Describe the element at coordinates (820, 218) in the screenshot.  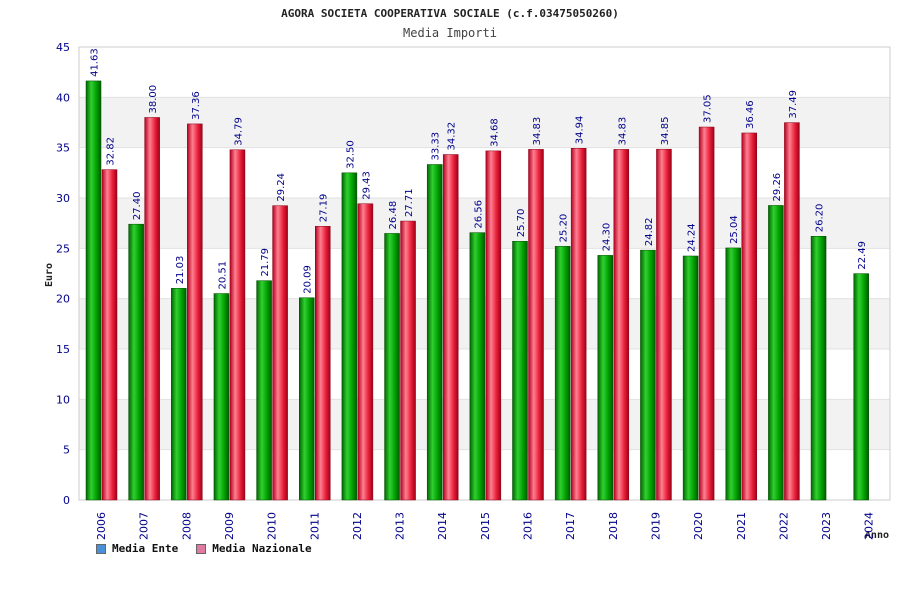
I see `bar-value-label: 26.20` at that location.